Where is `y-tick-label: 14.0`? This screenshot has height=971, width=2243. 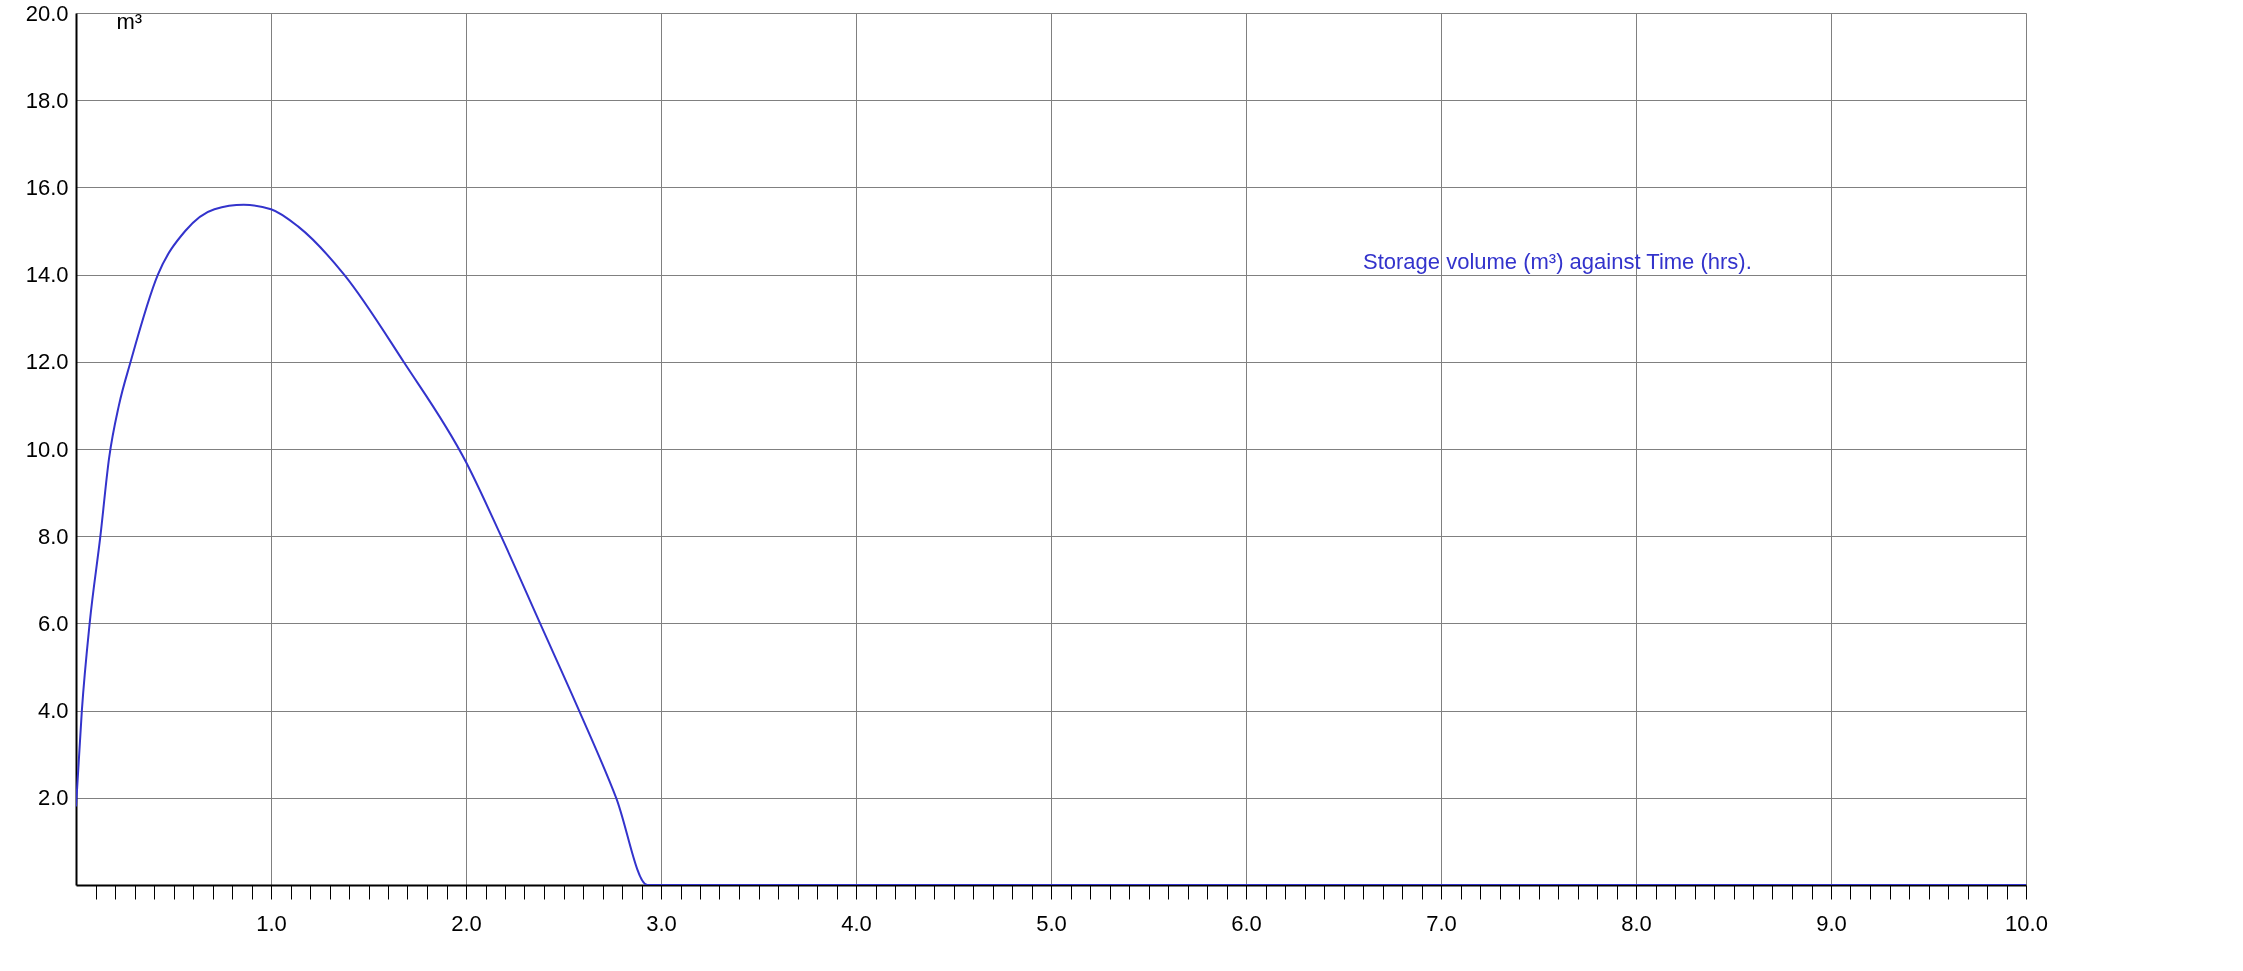 y-tick-label: 14.0 is located at coordinates (47, 275).